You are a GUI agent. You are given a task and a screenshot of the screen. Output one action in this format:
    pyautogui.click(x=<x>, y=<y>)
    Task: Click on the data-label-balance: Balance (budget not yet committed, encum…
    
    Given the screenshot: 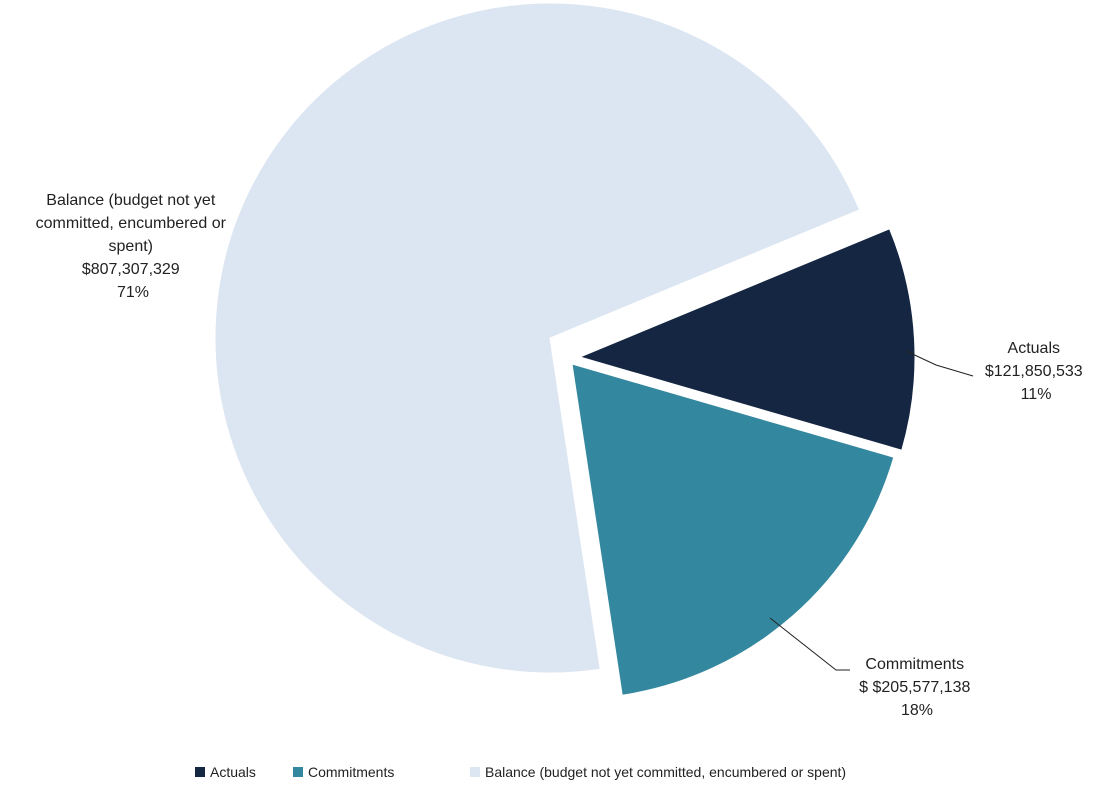 What is the action you would take?
    pyautogui.click(x=133, y=246)
    